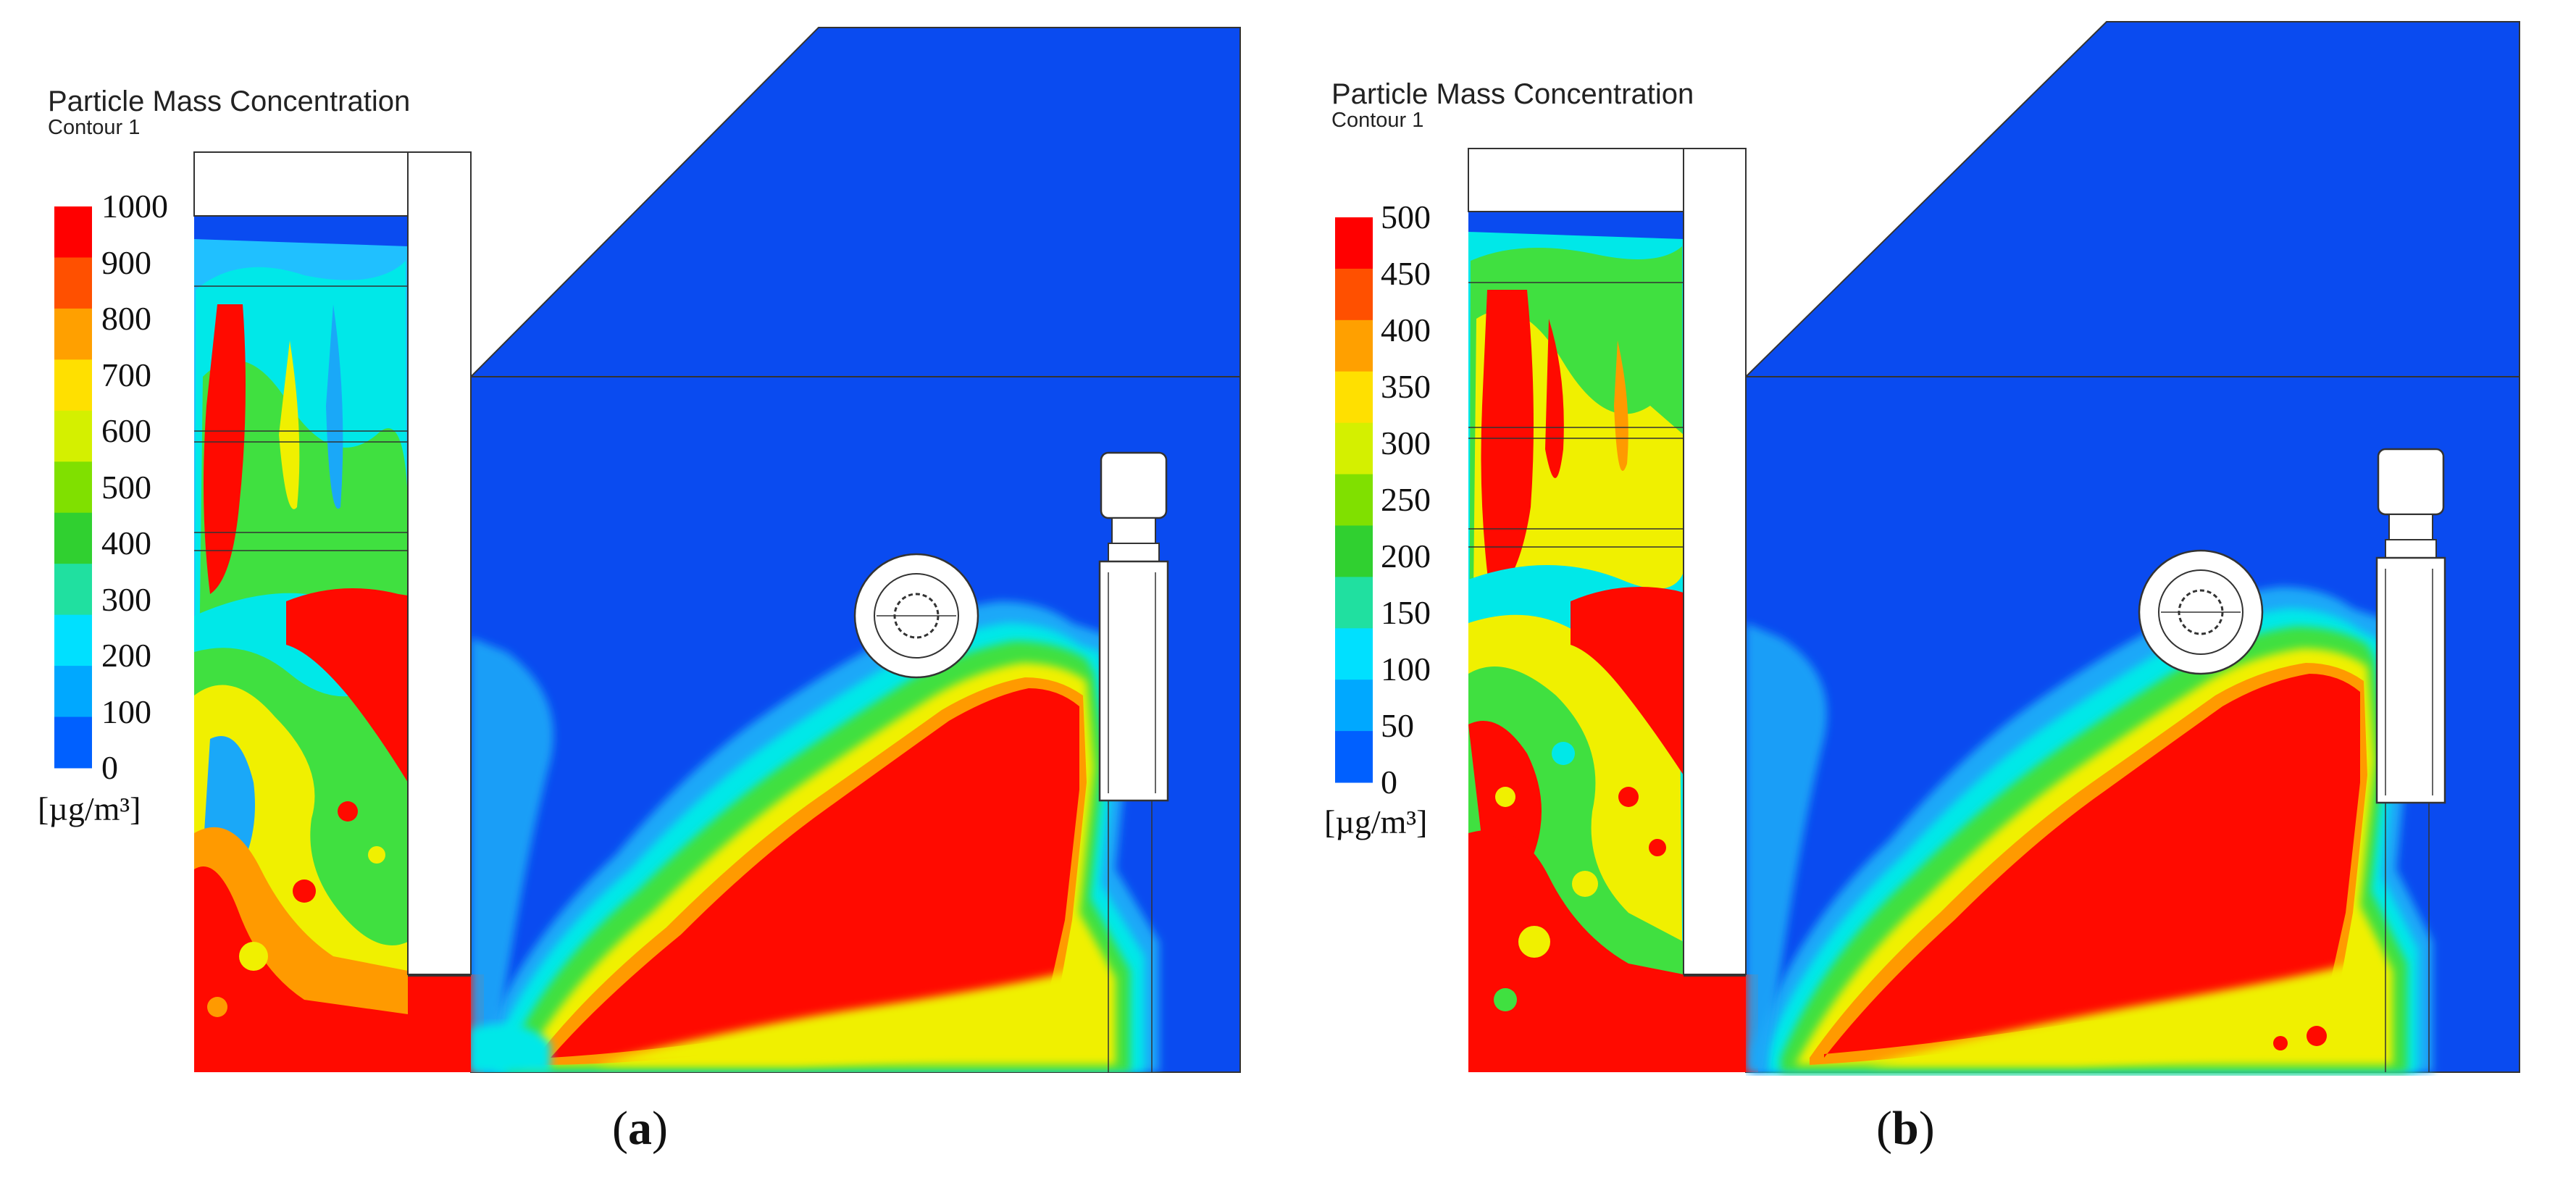 The image size is (2576, 1191). What do you see at coordinates (1406, 273) in the screenshot?
I see `legend-tick-label: 450` at bounding box center [1406, 273].